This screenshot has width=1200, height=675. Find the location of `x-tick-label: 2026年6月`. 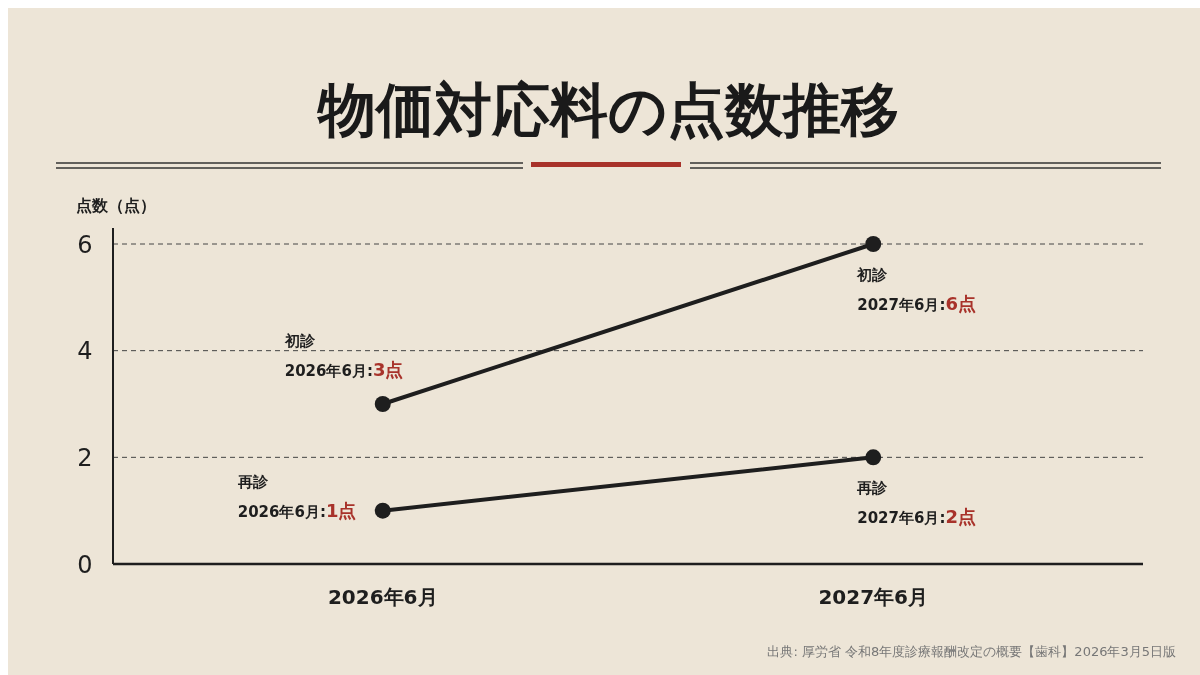

x-tick-label: 2026年6月 is located at coordinates (382, 597).